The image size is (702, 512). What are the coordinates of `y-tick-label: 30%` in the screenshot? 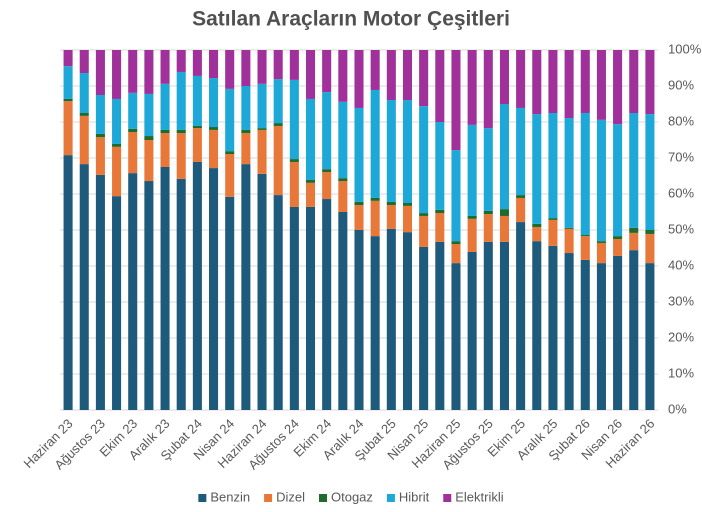 It's located at (681, 300).